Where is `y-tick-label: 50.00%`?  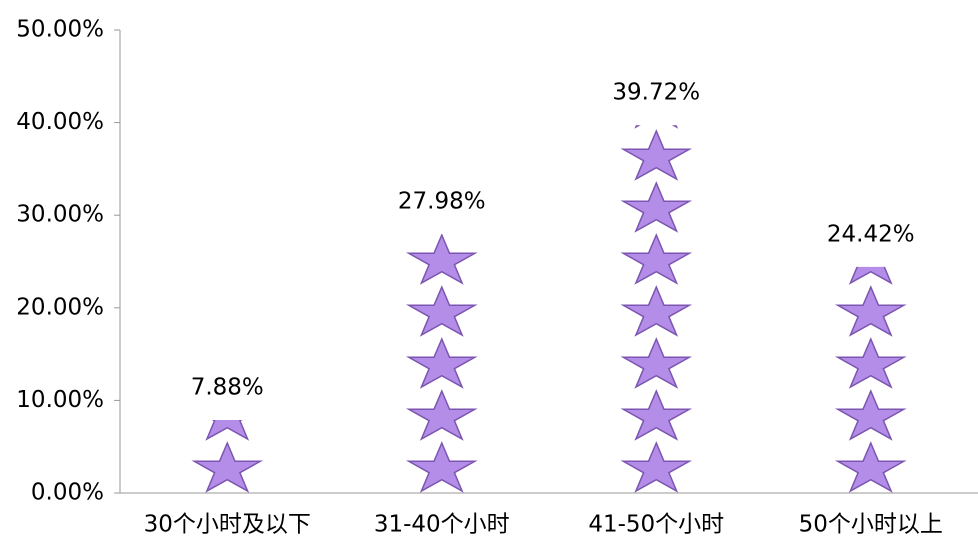 y-tick-label: 50.00% is located at coordinates (60, 30).